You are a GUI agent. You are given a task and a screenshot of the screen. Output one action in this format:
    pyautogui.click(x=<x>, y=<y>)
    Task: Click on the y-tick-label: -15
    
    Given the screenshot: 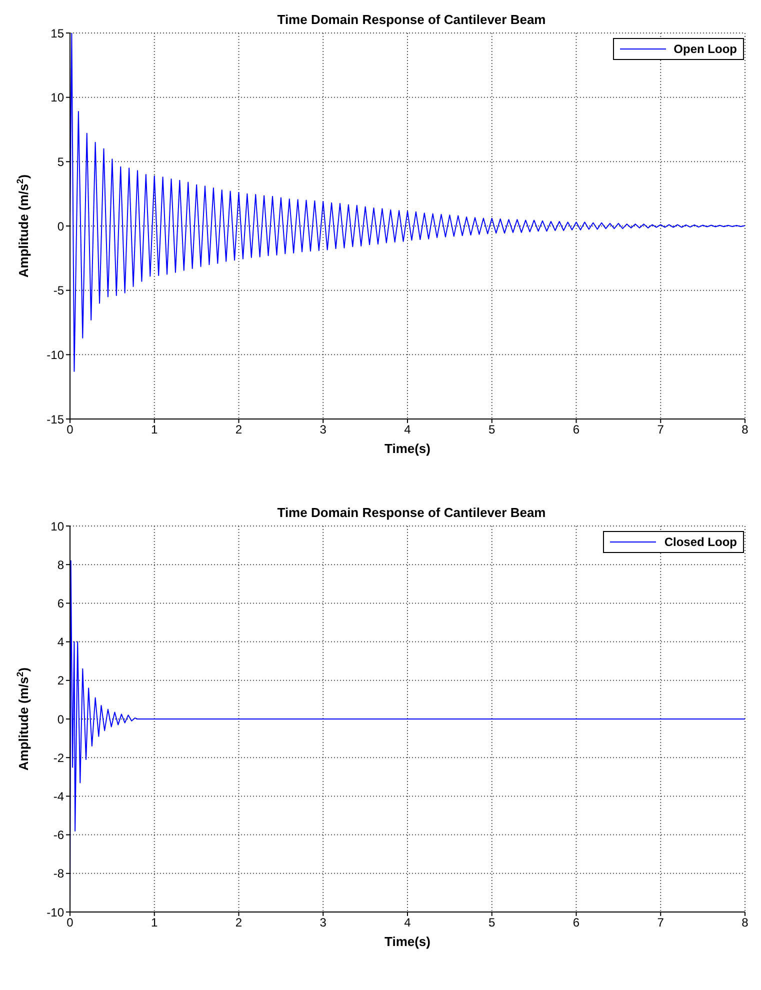 What is the action you would take?
    pyautogui.click(x=55, y=419)
    